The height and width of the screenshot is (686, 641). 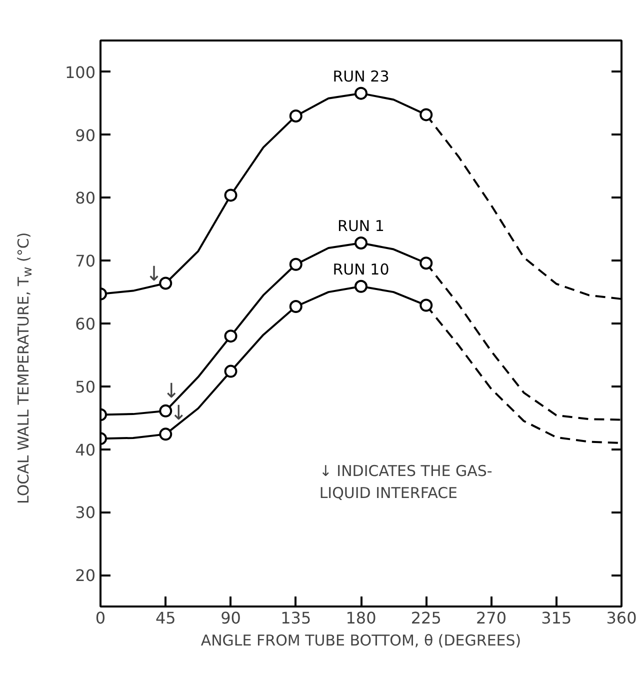 What do you see at coordinates (100, 618) in the screenshot?
I see `x-tick-label: 0` at bounding box center [100, 618].